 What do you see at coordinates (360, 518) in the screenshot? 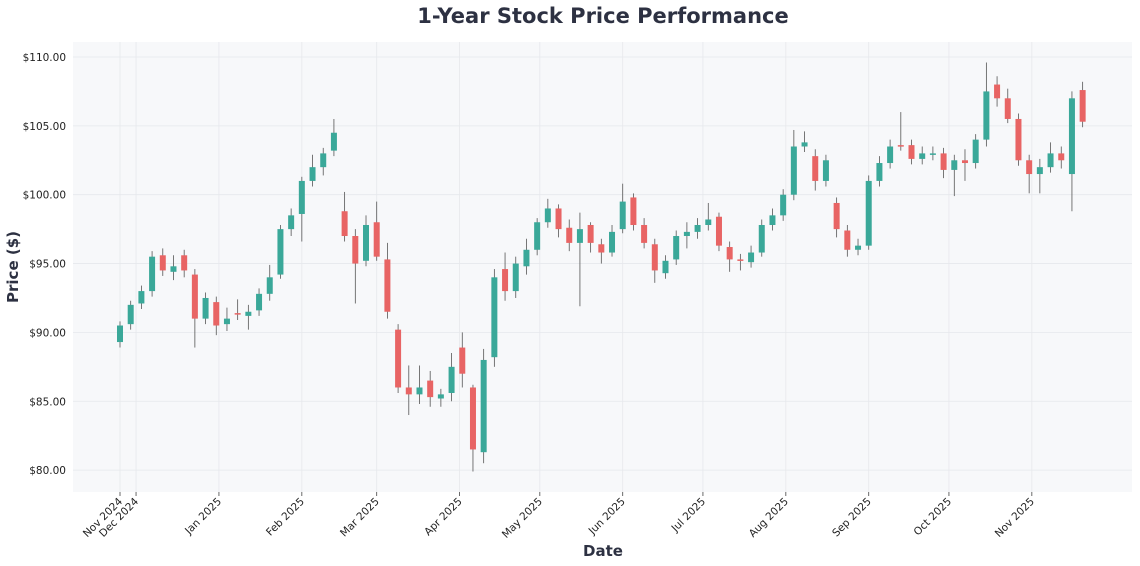
I see `x-tick-label: Mar 2025` at bounding box center [360, 518].